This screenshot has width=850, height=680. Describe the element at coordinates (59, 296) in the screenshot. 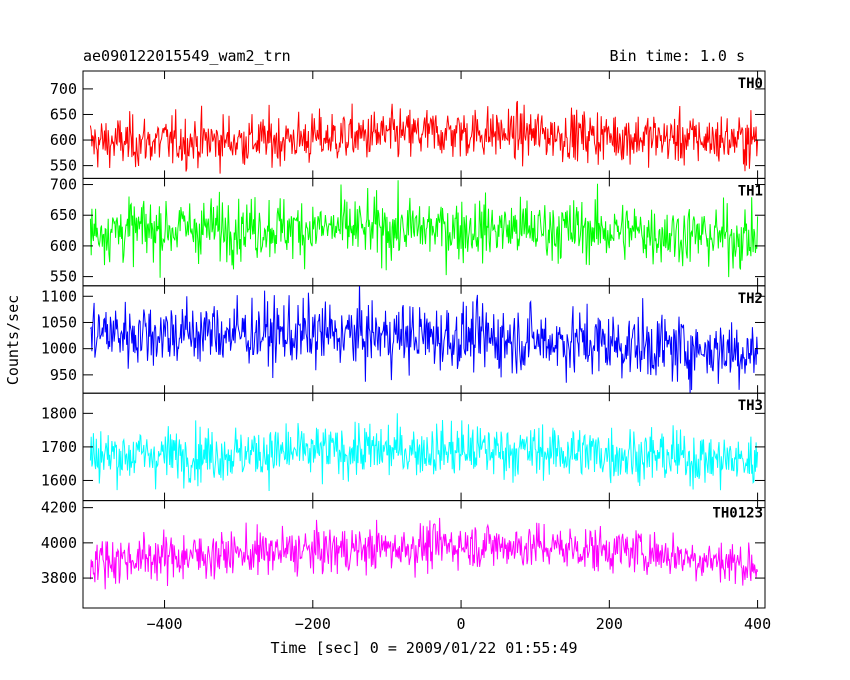

I see `y-tick-label: 1100` at that location.